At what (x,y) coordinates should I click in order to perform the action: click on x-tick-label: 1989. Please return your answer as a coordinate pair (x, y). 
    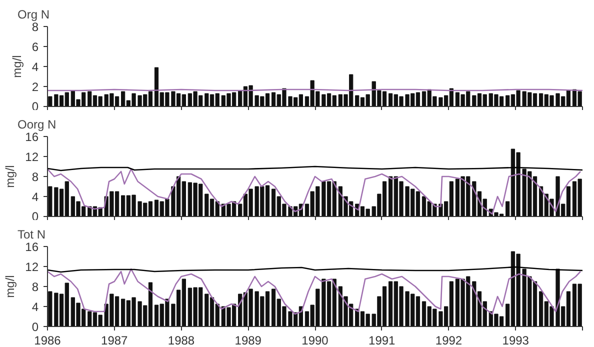
    Looking at the image, I should click on (248, 340).